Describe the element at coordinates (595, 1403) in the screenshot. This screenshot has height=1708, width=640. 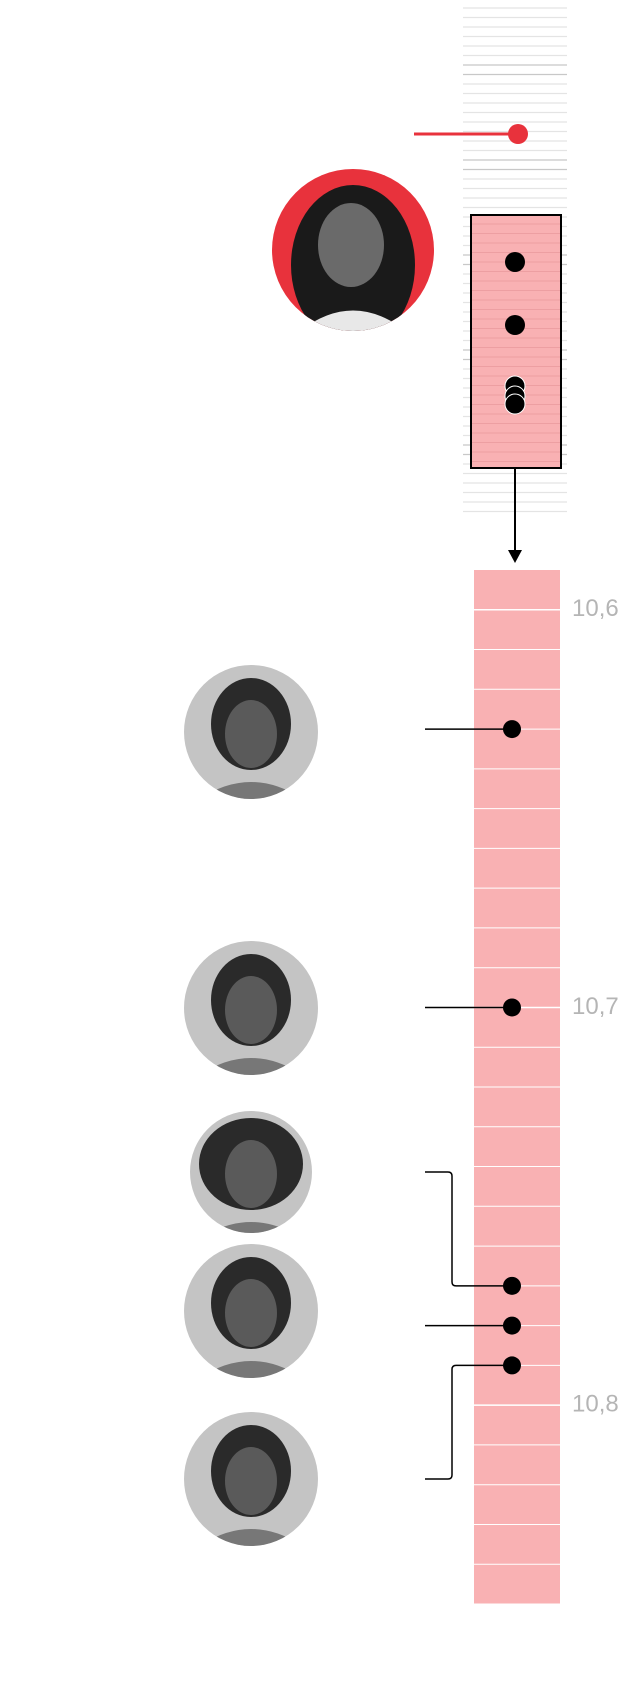
I see `y-tick-label: 10,8` at that location.